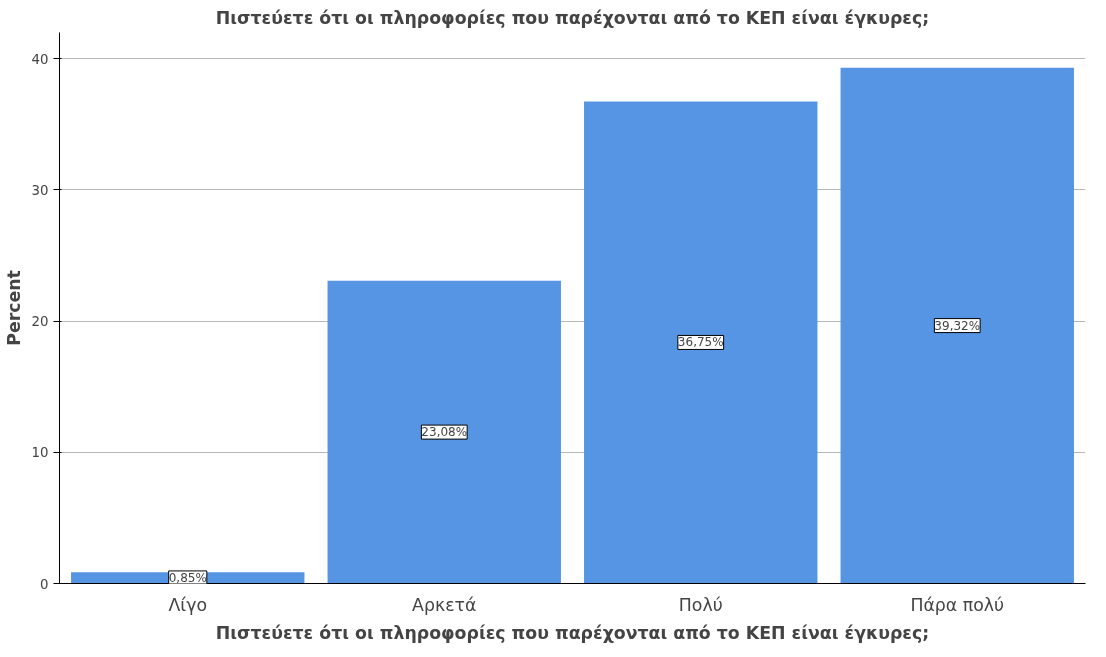 This screenshot has height=657, width=1106. Describe the element at coordinates (40, 59) in the screenshot. I see `y-tick-label: 40` at that location.